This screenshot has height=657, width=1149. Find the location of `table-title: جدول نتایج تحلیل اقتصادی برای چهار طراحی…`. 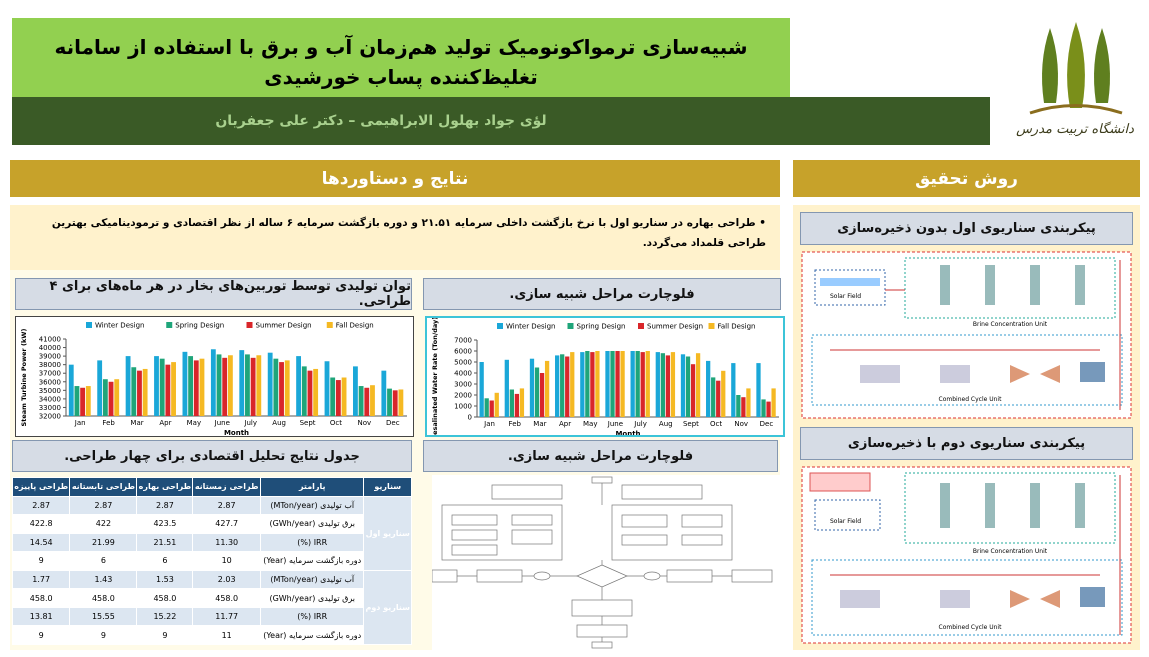

table-title: جدول نتایج تحلیل اقتصادی برای چهار طراحی… is located at coordinates (212, 456).